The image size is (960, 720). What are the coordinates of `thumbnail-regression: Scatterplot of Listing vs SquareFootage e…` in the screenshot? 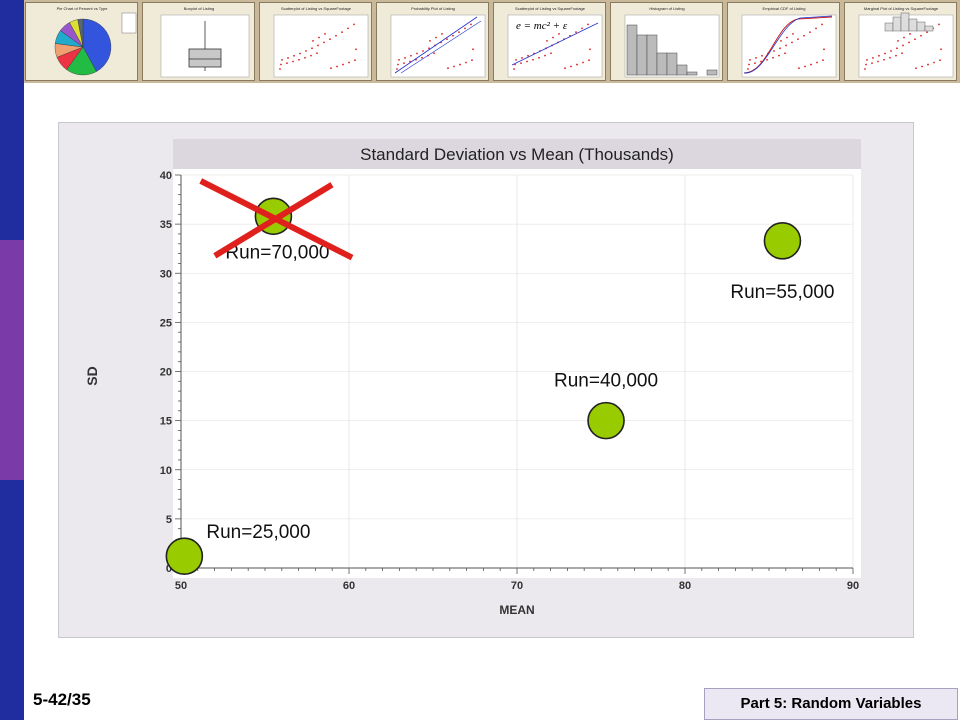 It's located at (549, 41).